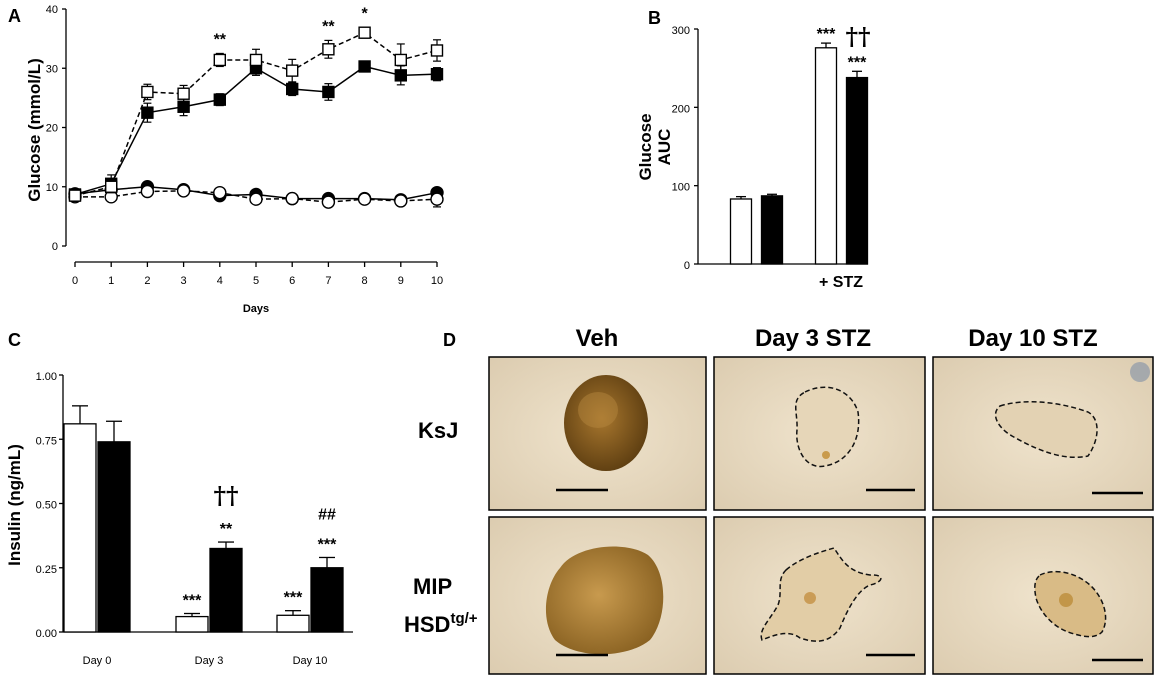 This screenshot has height=682, width=1158. Describe the element at coordinates (753, 156) in the screenshot. I see `panel-b-glucose-auc-bar-chart: Glucose AUC 0 100 200 300 *** *** + STZ ††` at that location.